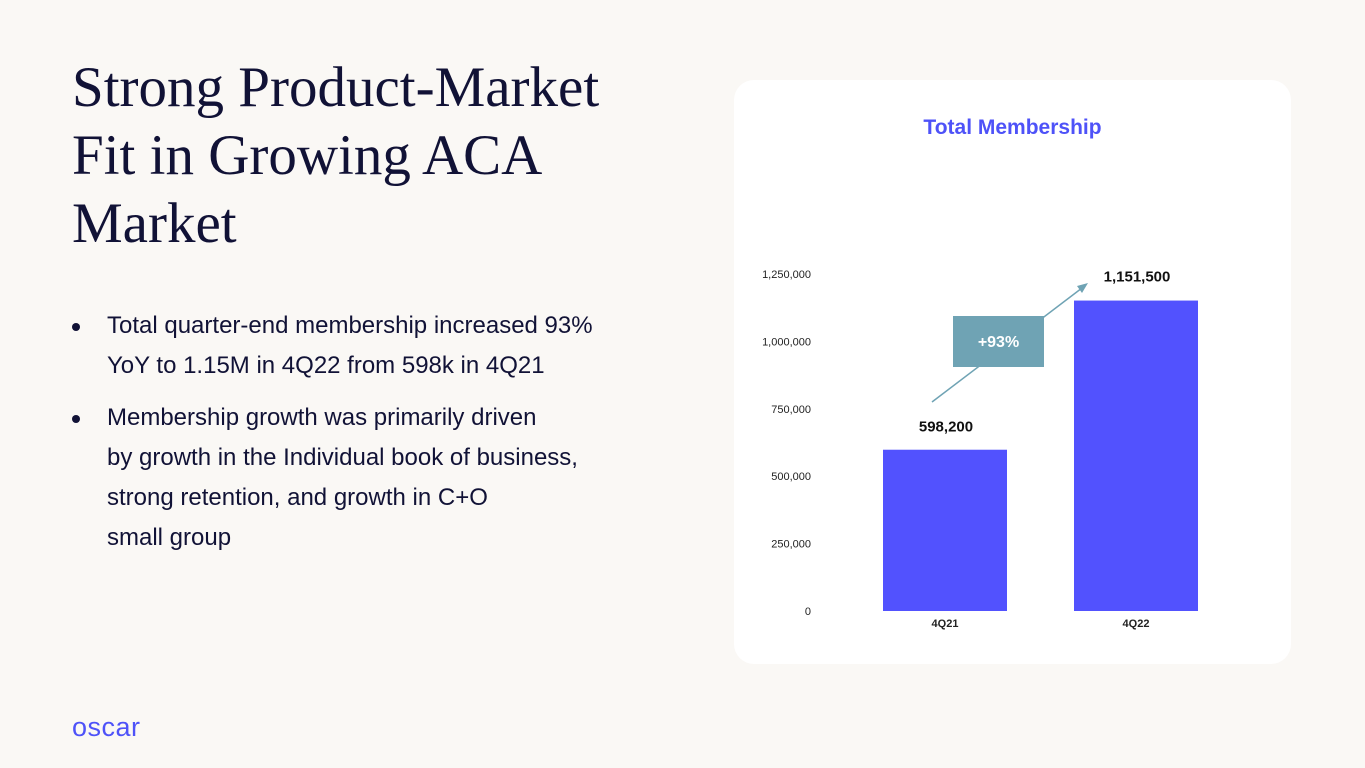  What do you see at coordinates (808, 612) in the screenshot?
I see `y-tick-label: 0` at bounding box center [808, 612].